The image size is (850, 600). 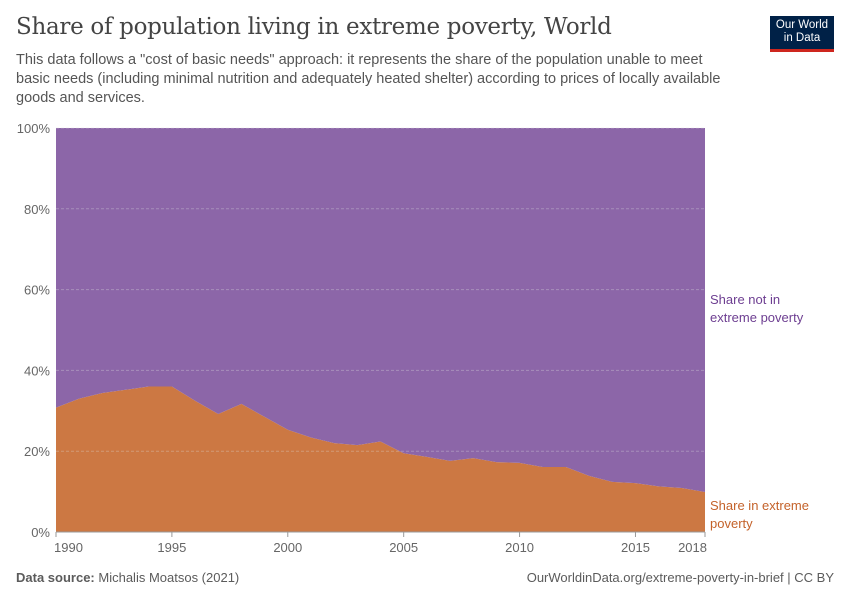 I want to click on series-label: Share not in, so click(x=745, y=299).